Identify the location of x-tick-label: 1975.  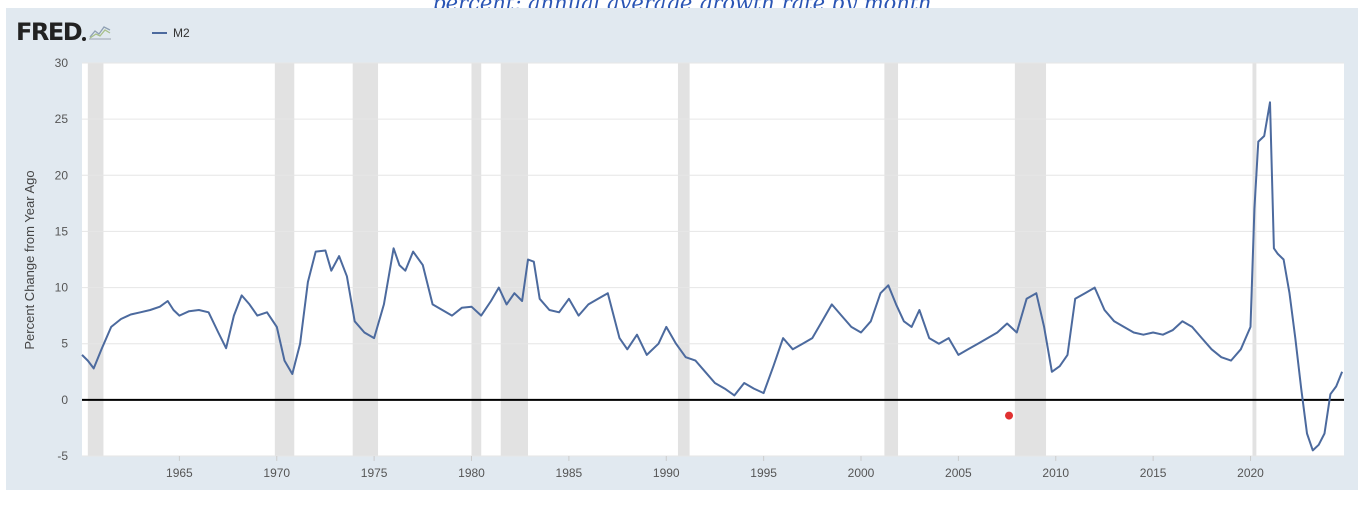
(374, 473).